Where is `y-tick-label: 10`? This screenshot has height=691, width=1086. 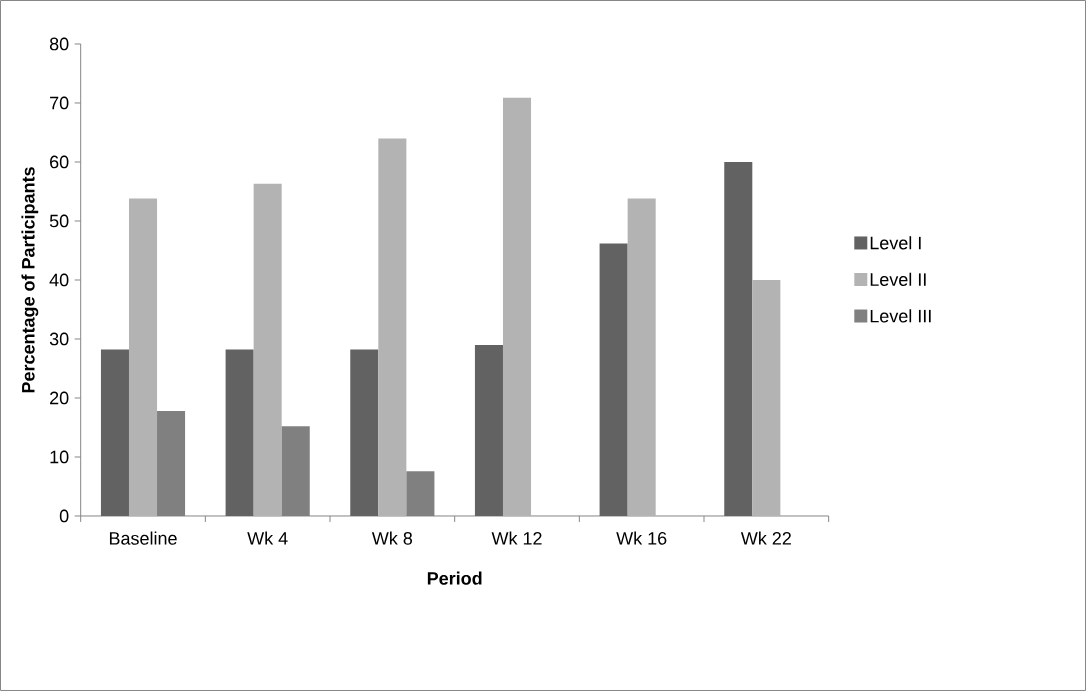
y-tick-label: 10 is located at coordinates (59, 457).